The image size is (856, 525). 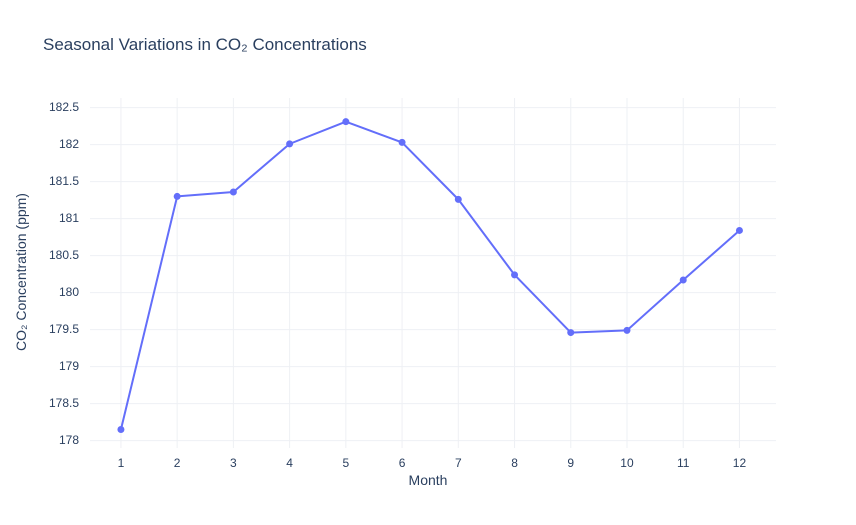 What do you see at coordinates (64, 273) in the screenshot?
I see `y-axis-ticks: 178 178.5 179 179.5 180 180.5 181 181.5 182 182.5` at bounding box center [64, 273].